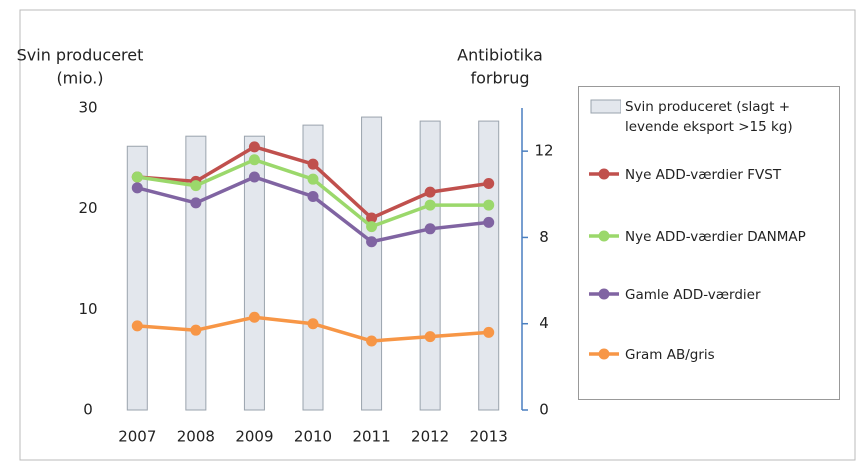  I want to click on y2-axis-label: Antibiotika, so click(500, 55).